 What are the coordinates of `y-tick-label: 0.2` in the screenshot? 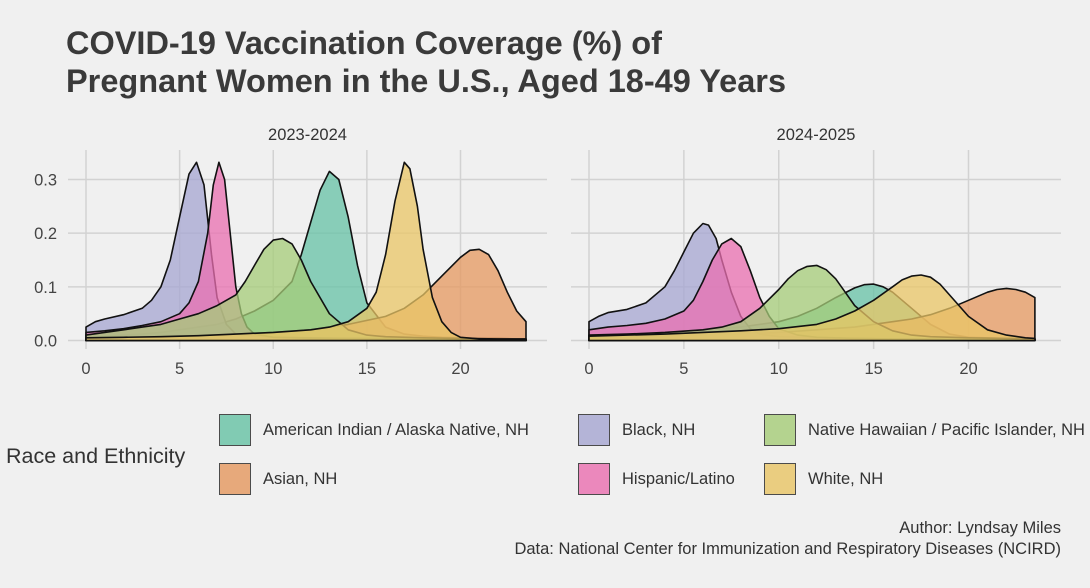 It's located at (45, 234).